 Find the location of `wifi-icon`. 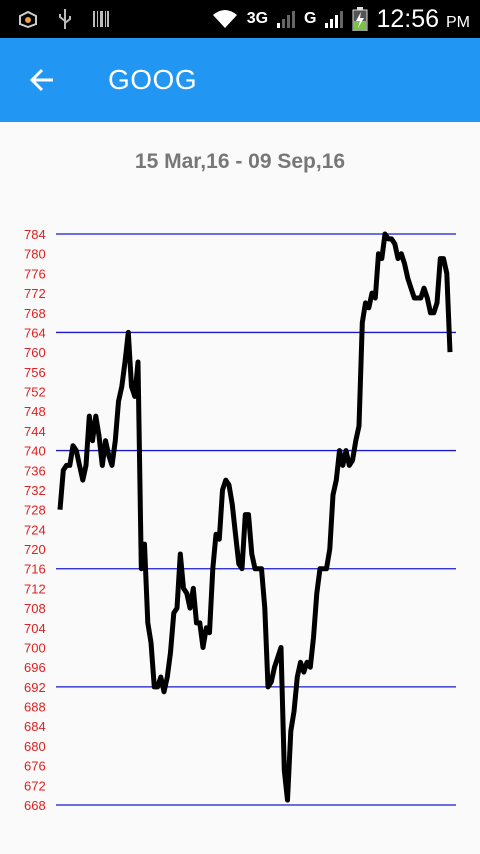

wifi-icon is located at coordinates (224, 19).